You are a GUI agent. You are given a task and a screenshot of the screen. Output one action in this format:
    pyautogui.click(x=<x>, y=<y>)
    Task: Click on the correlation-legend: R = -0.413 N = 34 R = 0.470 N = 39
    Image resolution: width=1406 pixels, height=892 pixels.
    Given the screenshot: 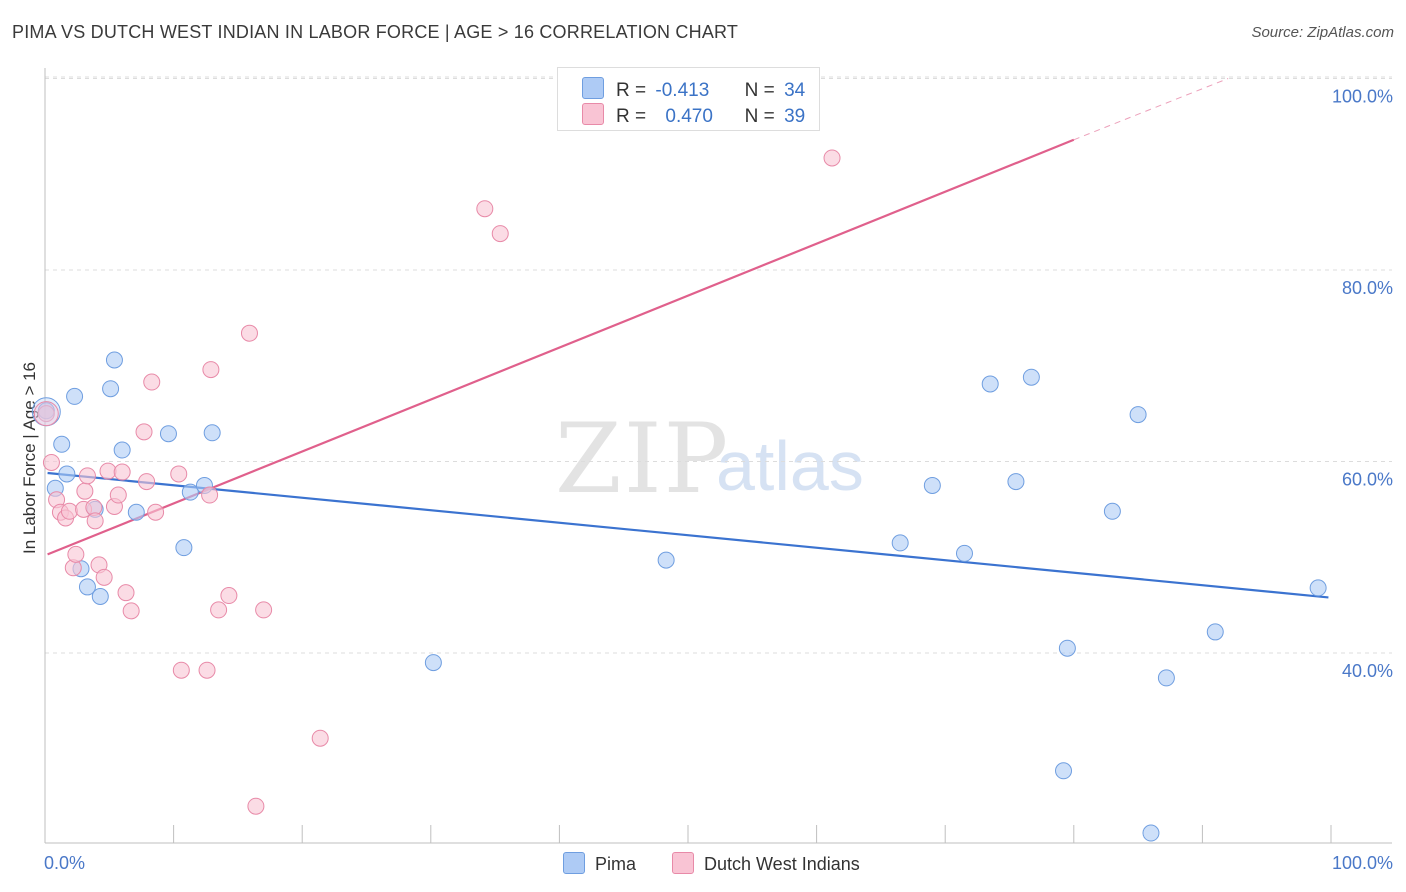 What is the action you would take?
    pyautogui.click(x=688, y=99)
    